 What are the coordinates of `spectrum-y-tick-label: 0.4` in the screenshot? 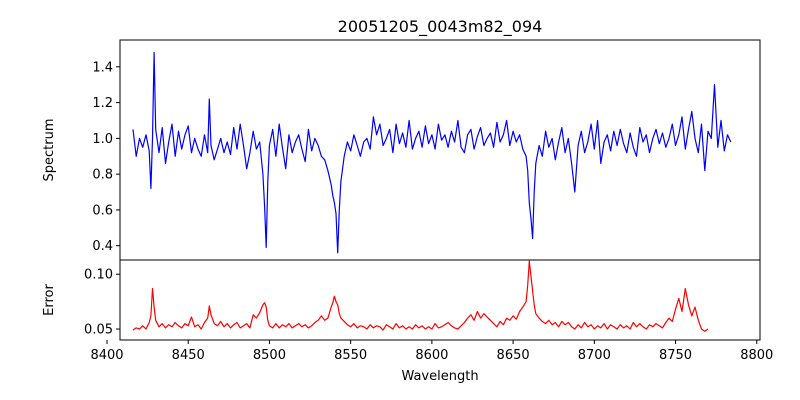 It's located at (102, 246).